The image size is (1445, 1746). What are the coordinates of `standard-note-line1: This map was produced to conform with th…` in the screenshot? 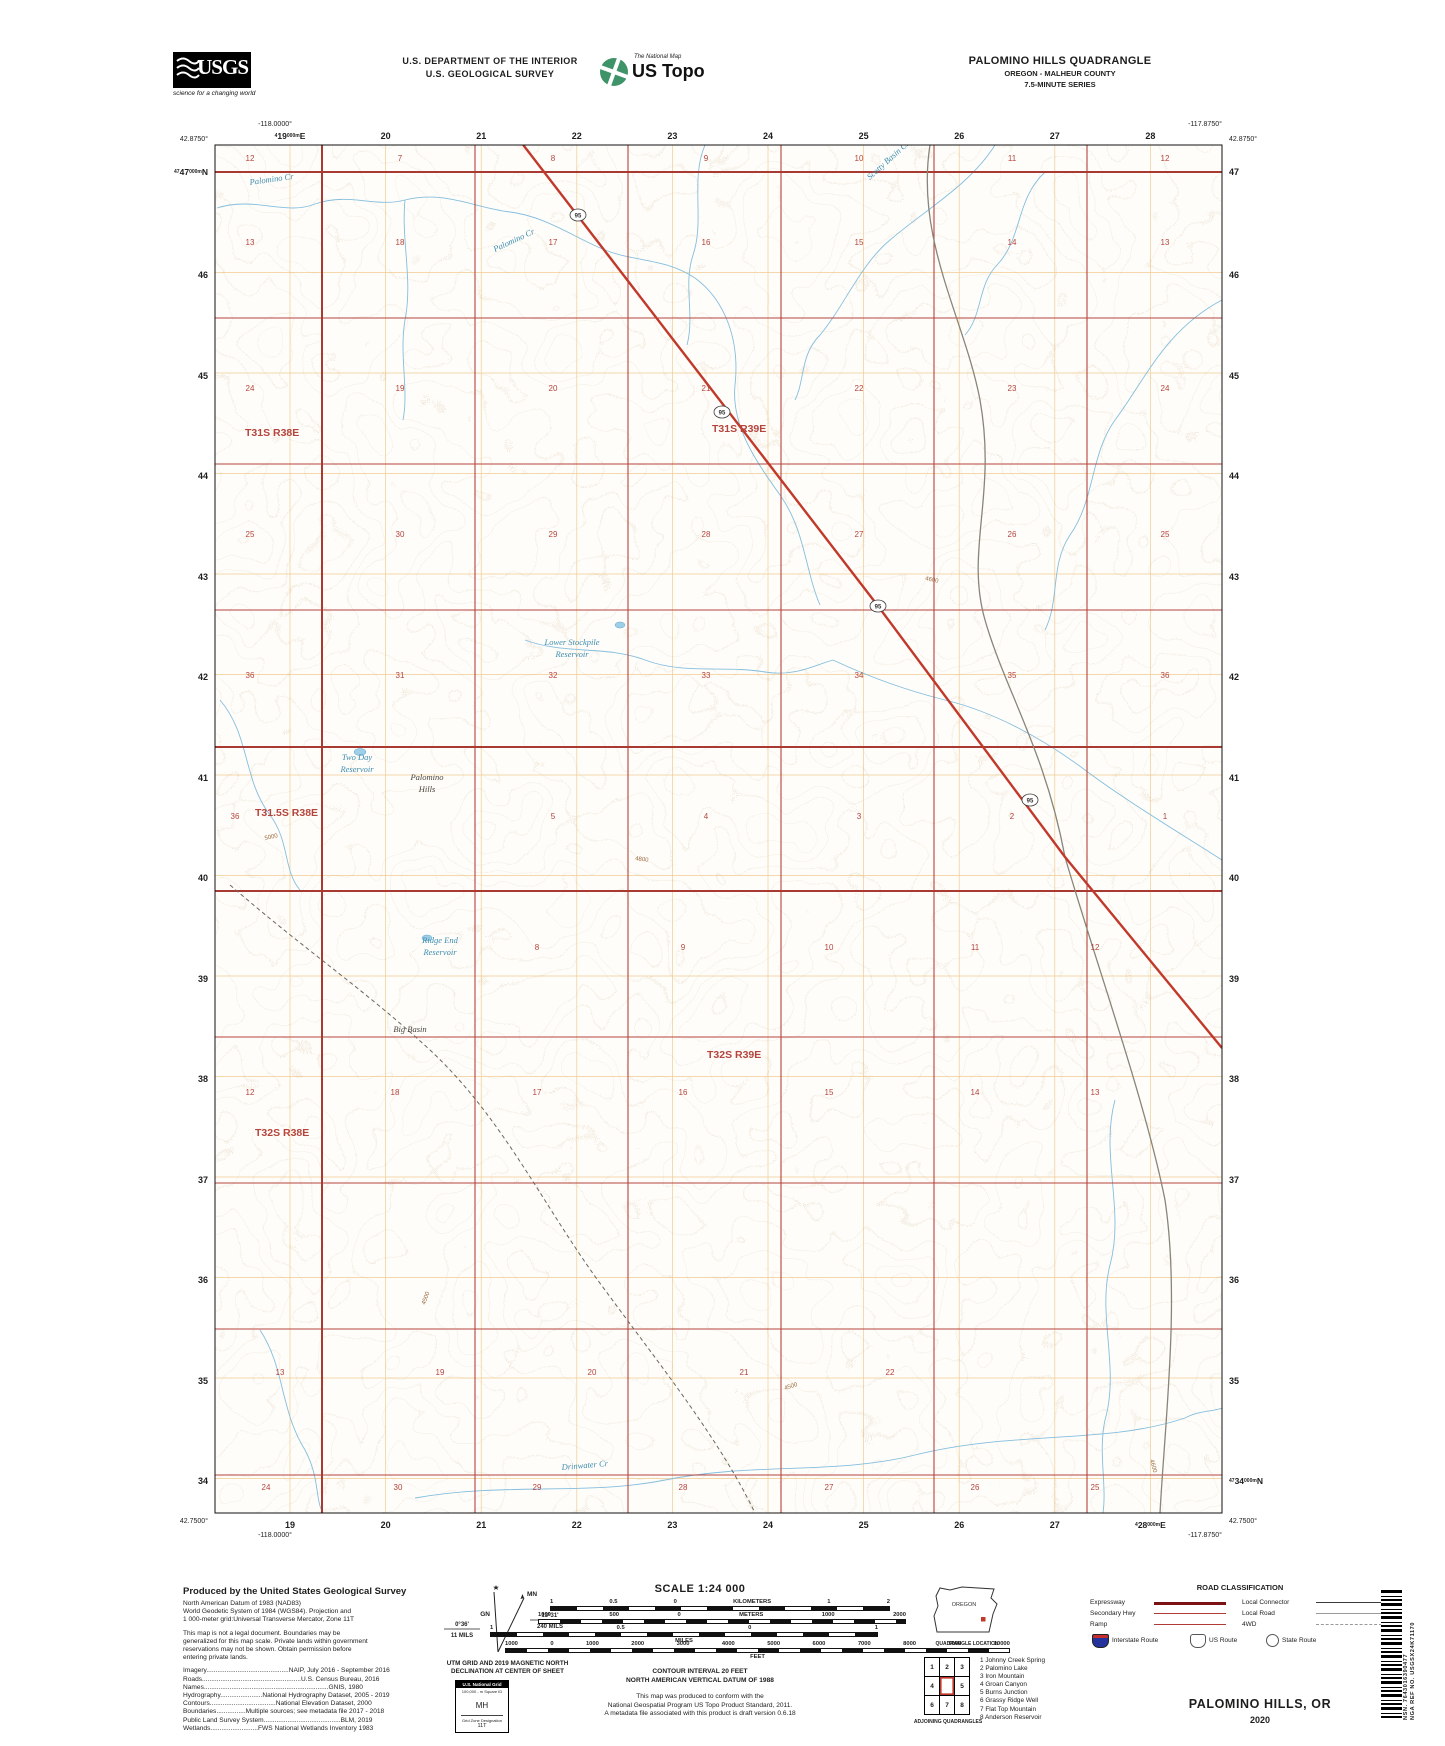 It's located at (700, 1696).